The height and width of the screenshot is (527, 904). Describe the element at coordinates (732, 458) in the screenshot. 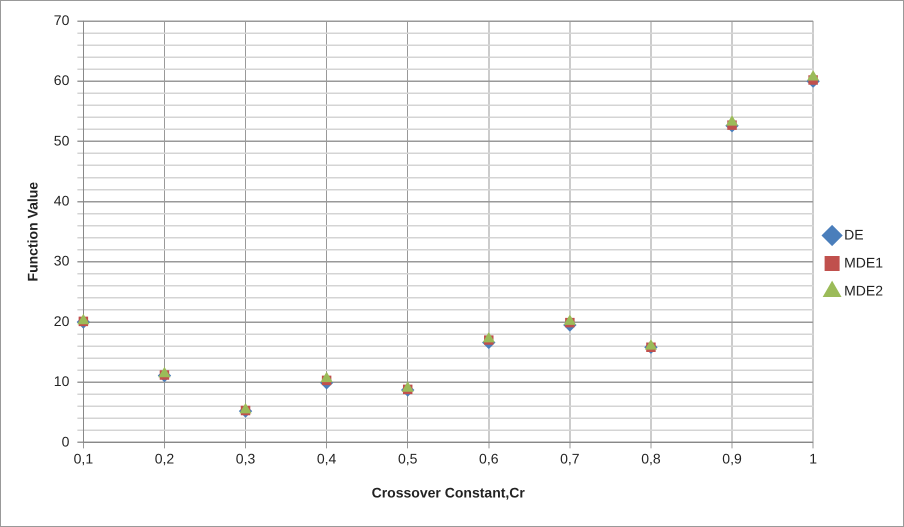

I see `x-tick-label: 0,9` at that location.